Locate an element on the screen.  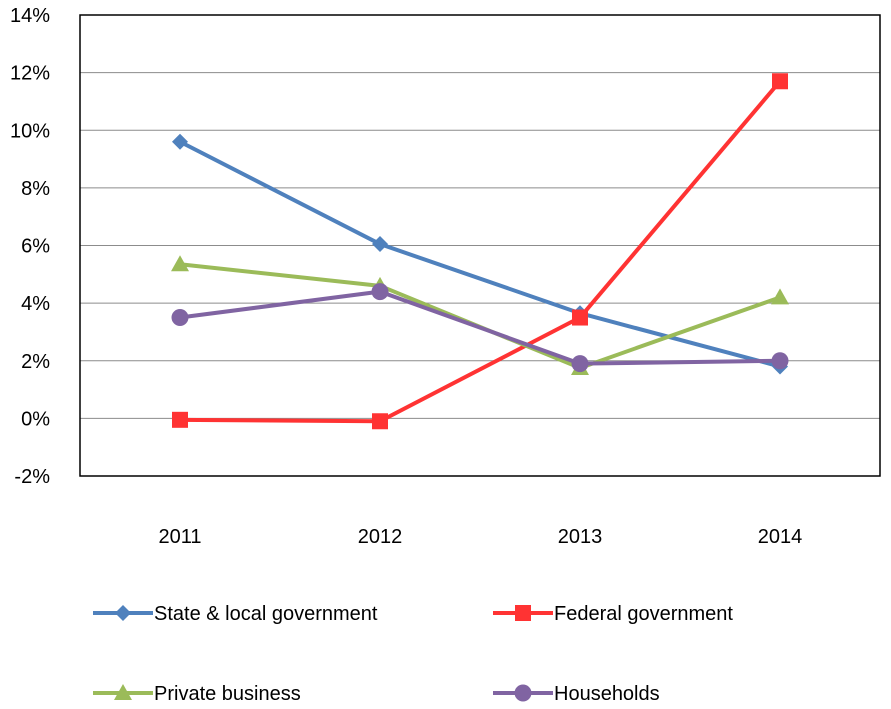
y-tick-label: 4% is located at coordinates (35, 304).